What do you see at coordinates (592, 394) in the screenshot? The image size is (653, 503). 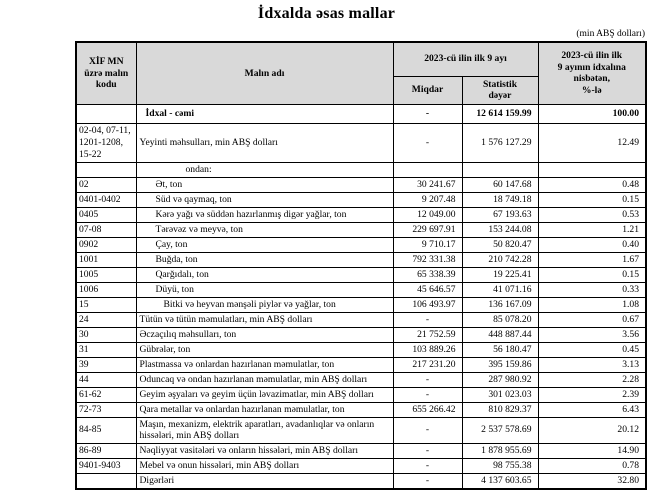 I see `cell-share: 2.39` at bounding box center [592, 394].